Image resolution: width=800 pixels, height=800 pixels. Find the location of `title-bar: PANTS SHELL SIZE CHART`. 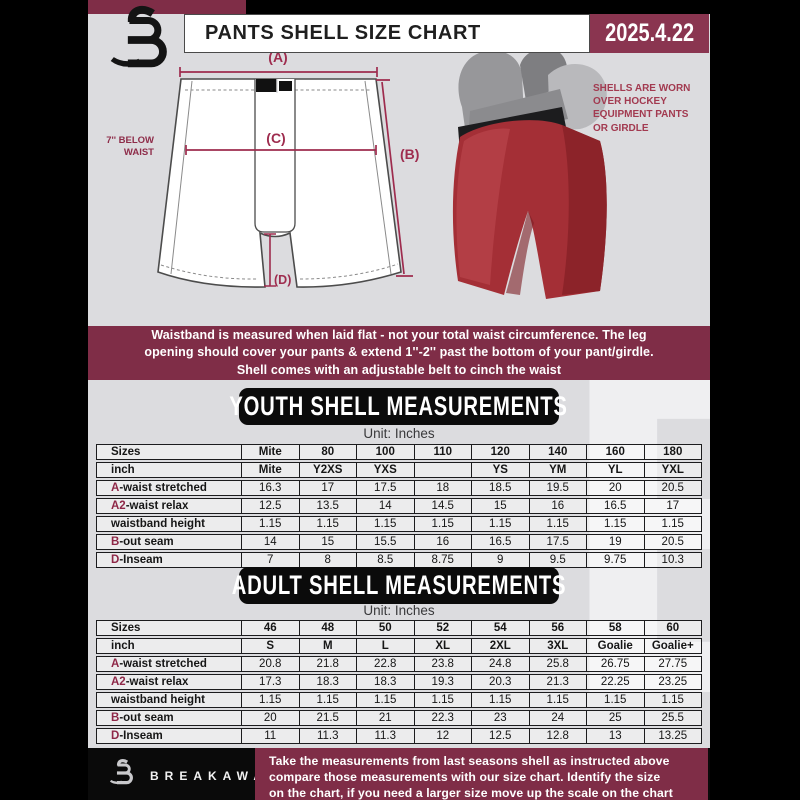

title-bar: PANTS SHELL SIZE CHART is located at coordinates (387, 33).